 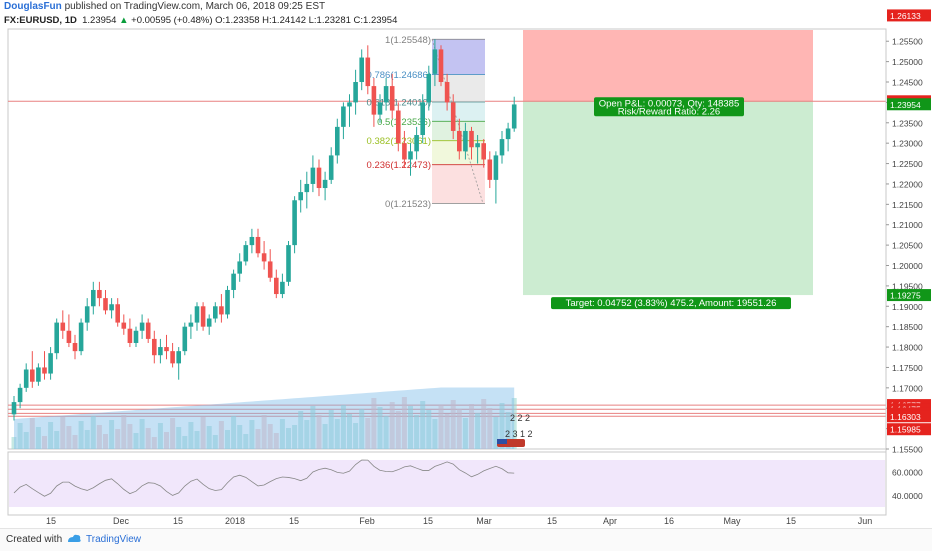 What do you see at coordinates (865, 521) in the screenshot?
I see `time-tick-label: Jun` at bounding box center [865, 521].